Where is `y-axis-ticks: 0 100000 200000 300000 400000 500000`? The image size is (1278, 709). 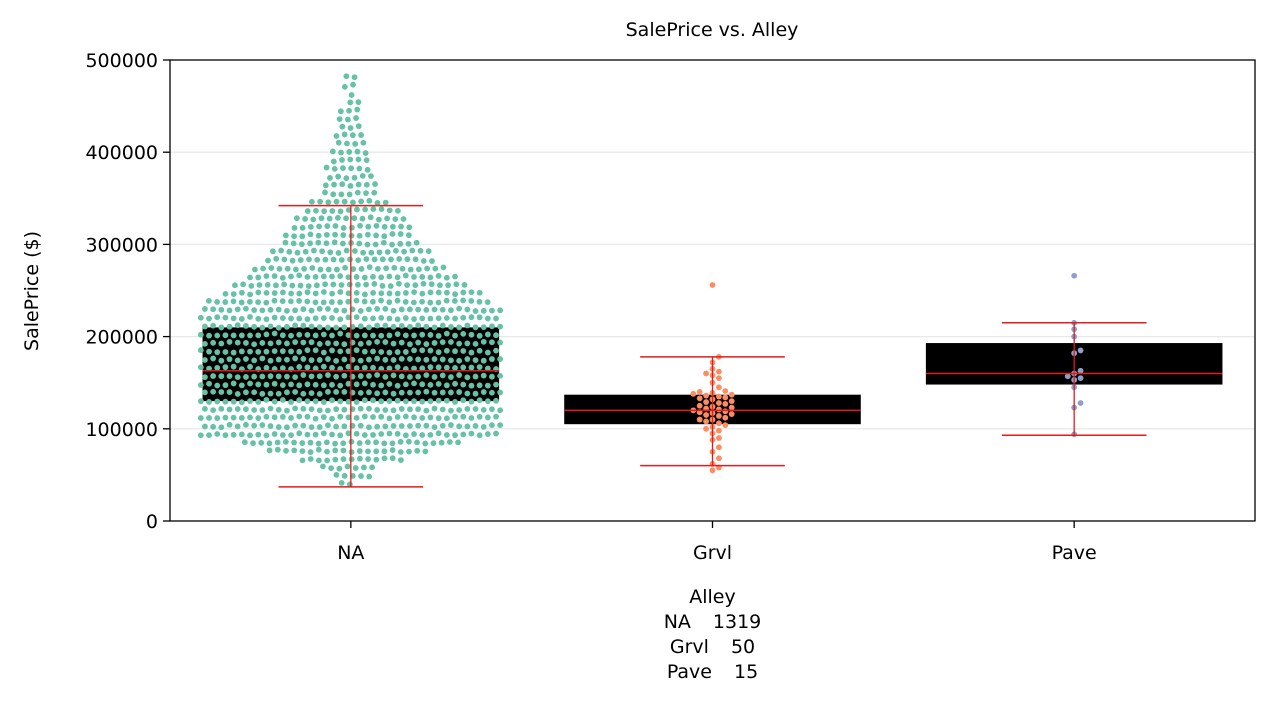 y-axis-ticks: 0 100000 200000 300000 400000 500000 is located at coordinates (127, 291).